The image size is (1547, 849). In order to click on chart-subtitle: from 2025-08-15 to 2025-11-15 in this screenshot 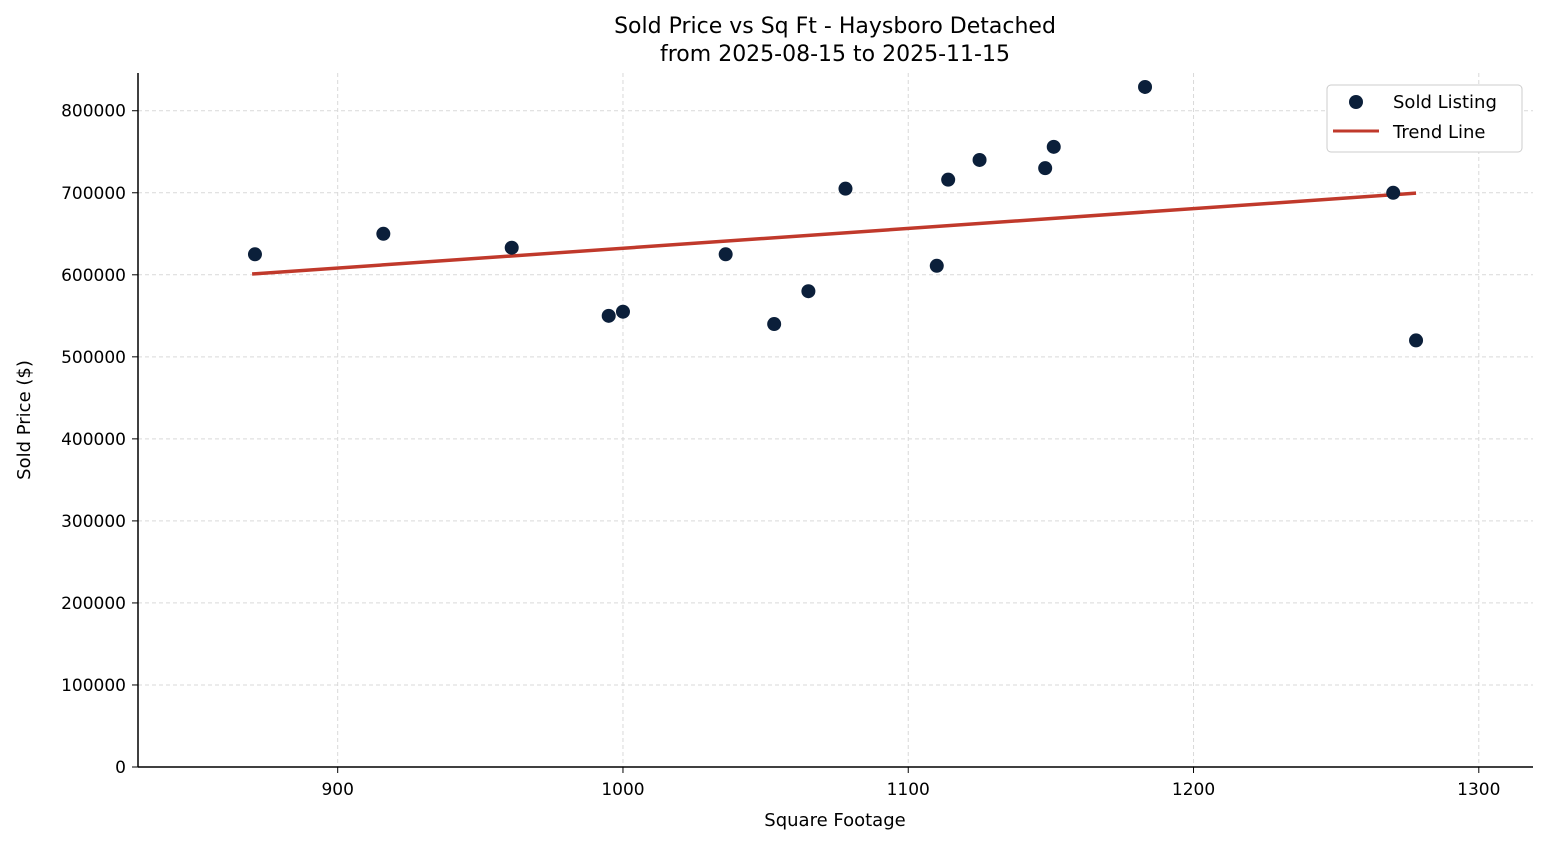, I will do `click(835, 54)`.